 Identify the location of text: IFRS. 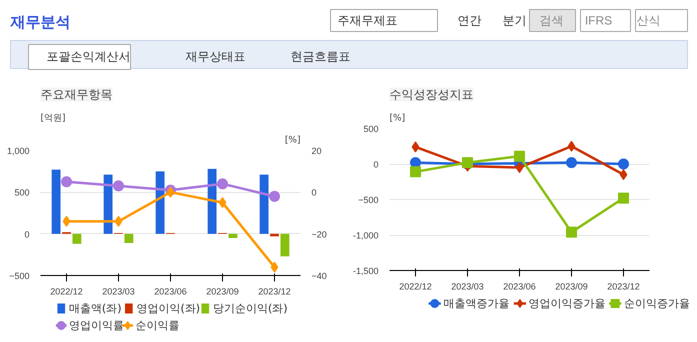
(598, 21).